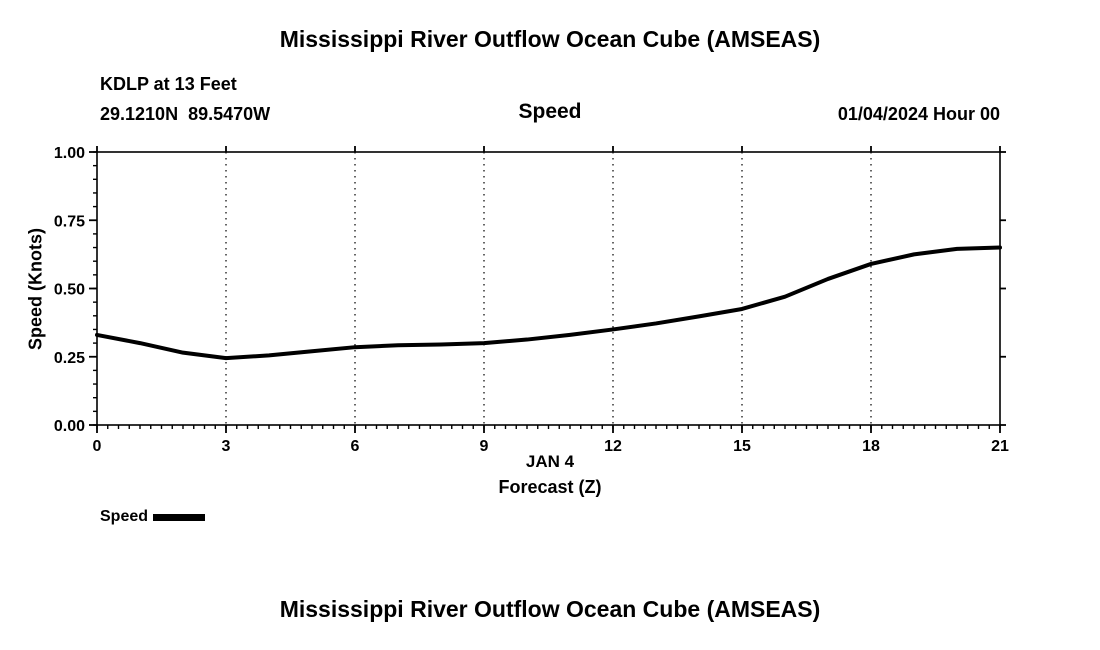 The image size is (1100, 650). I want to click on svg-text: 12, so click(613, 446).